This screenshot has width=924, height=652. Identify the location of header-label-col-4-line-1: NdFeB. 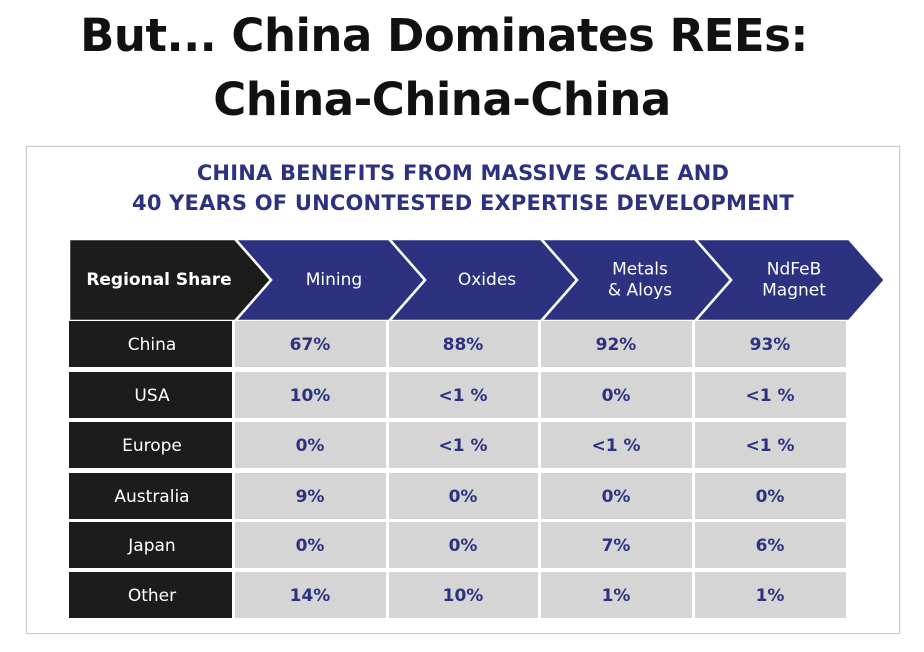
(794, 270).